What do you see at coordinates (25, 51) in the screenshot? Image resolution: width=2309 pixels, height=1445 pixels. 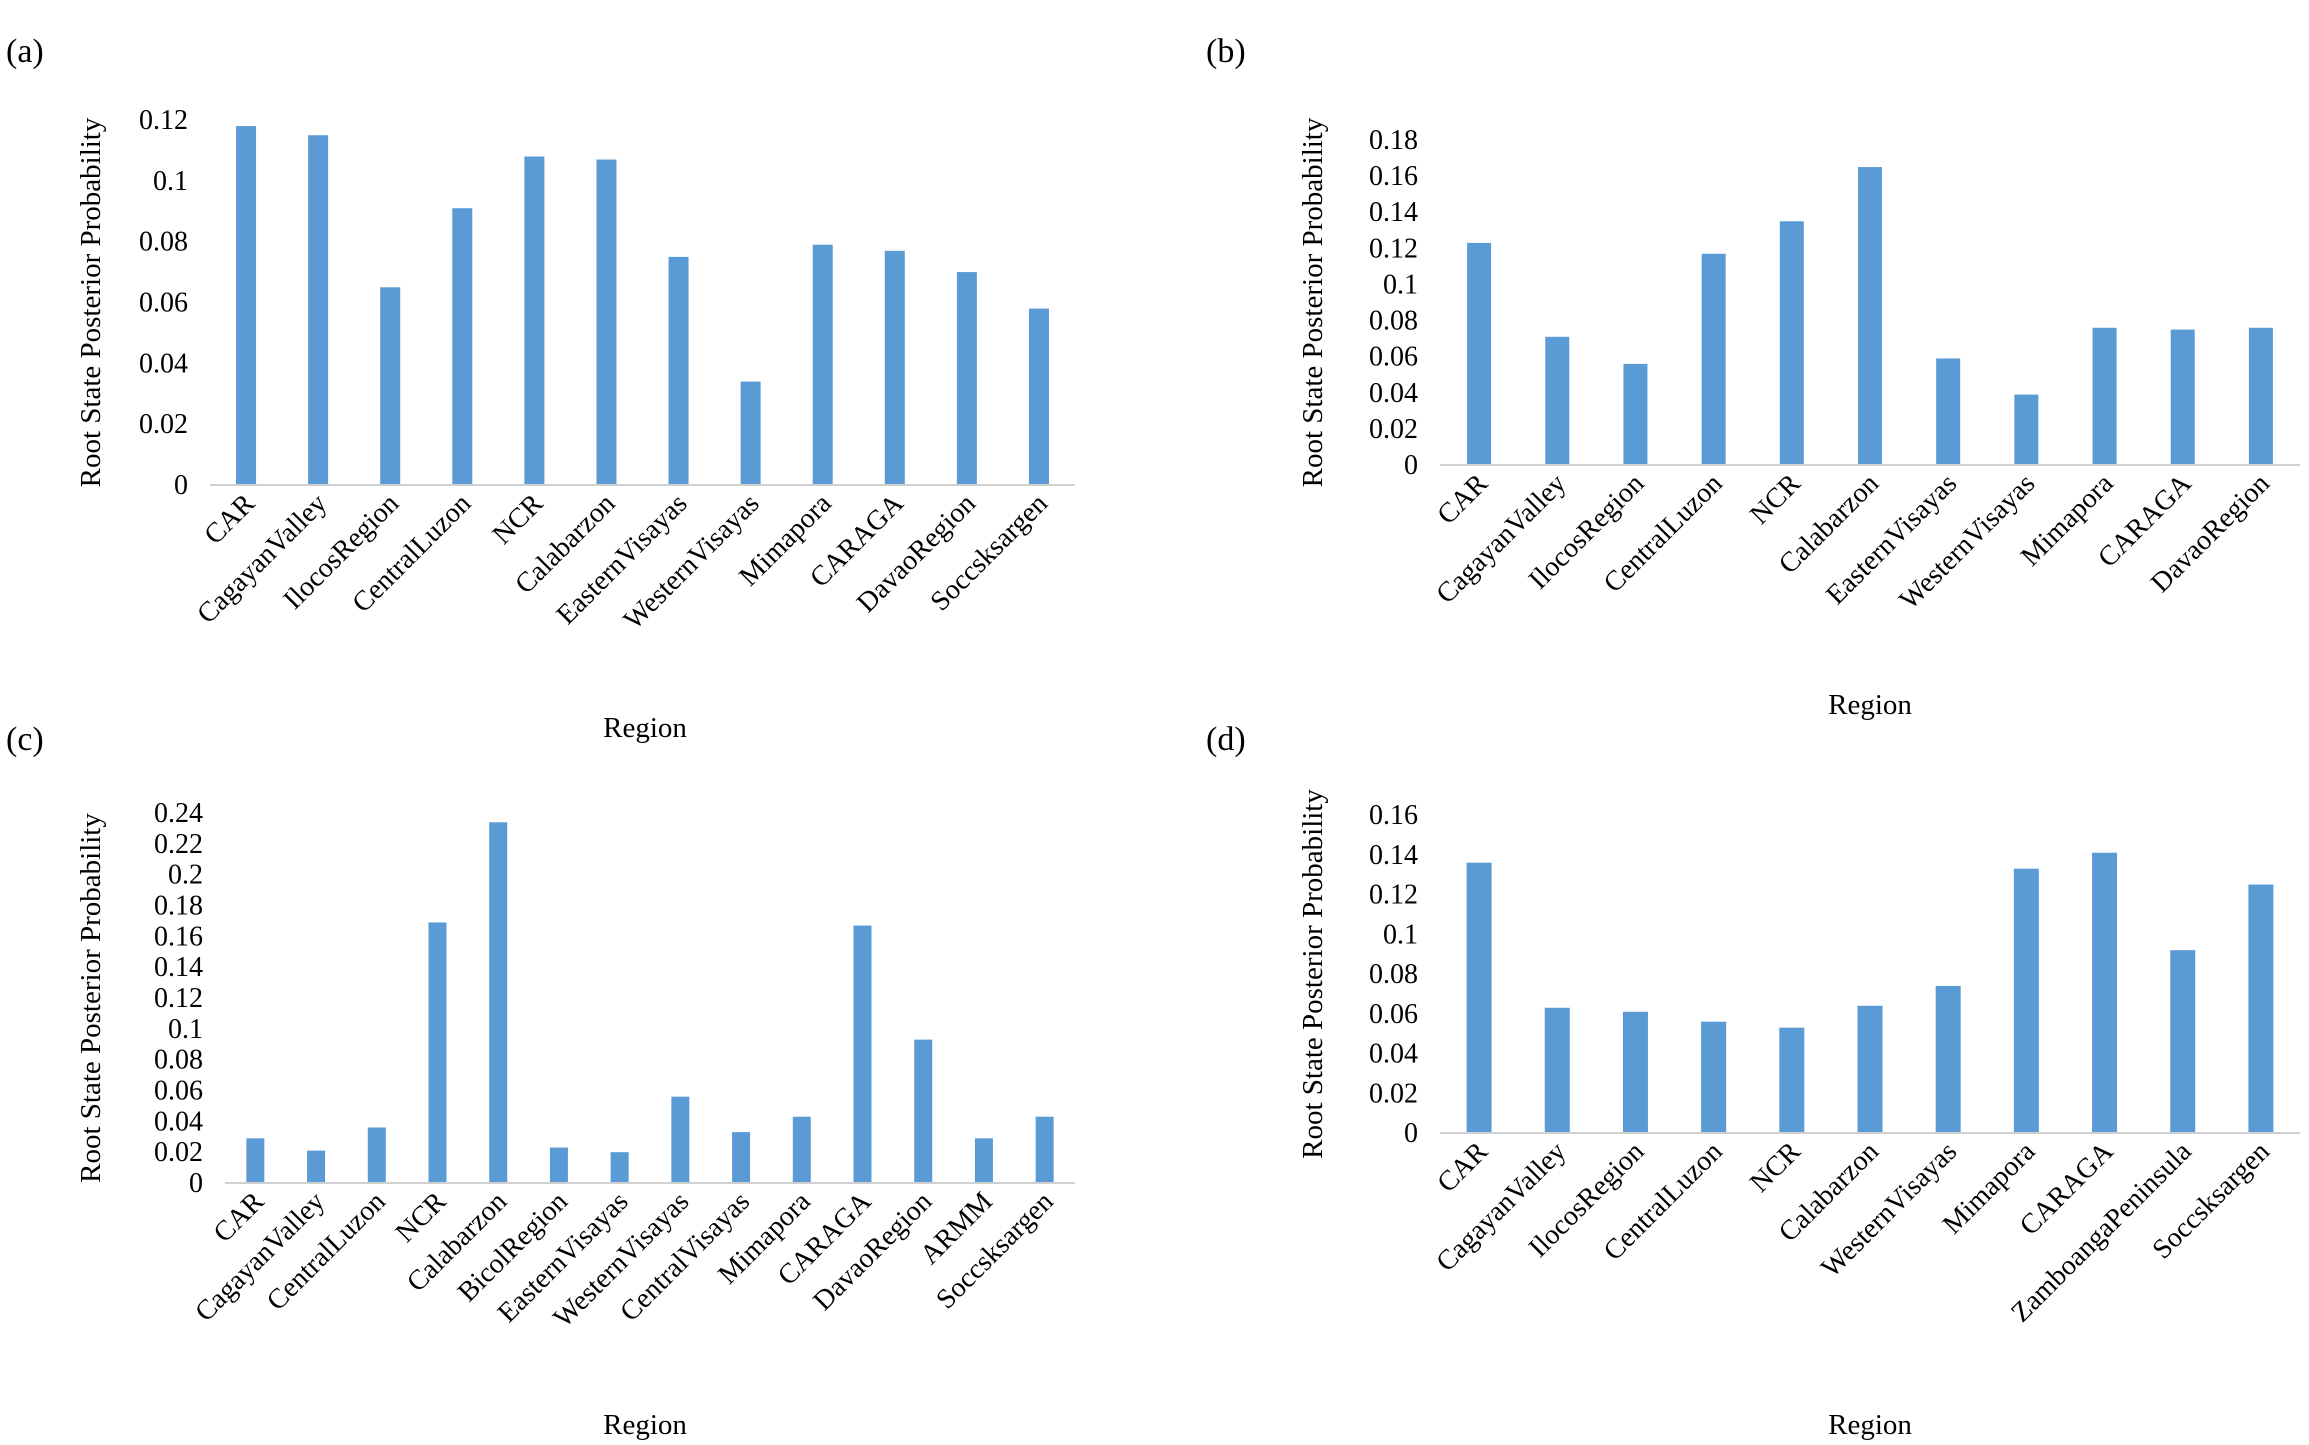 I see `panel-label-a: (a)` at bounding box center [25, 51].